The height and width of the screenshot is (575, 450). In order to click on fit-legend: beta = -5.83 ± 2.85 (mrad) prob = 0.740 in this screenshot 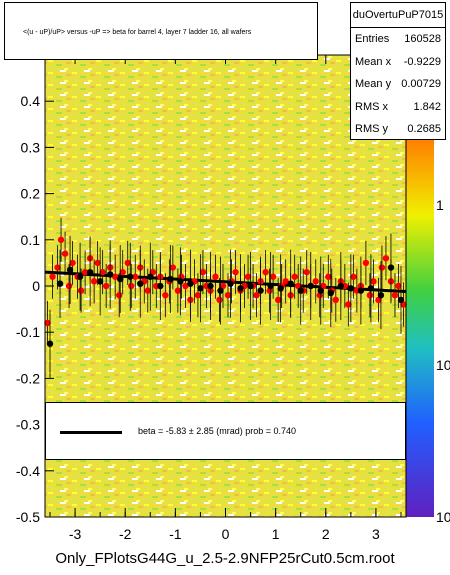, I will do `click(225, 431)`.